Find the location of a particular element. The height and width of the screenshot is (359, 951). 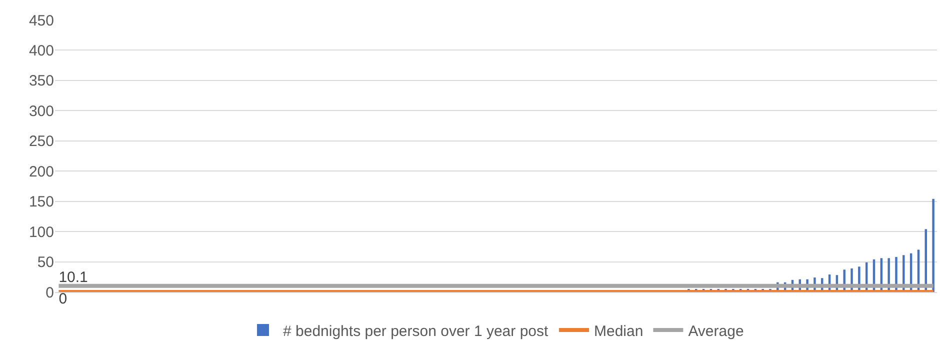

y-tick-label: 400 is located at coordinates (41, 51).